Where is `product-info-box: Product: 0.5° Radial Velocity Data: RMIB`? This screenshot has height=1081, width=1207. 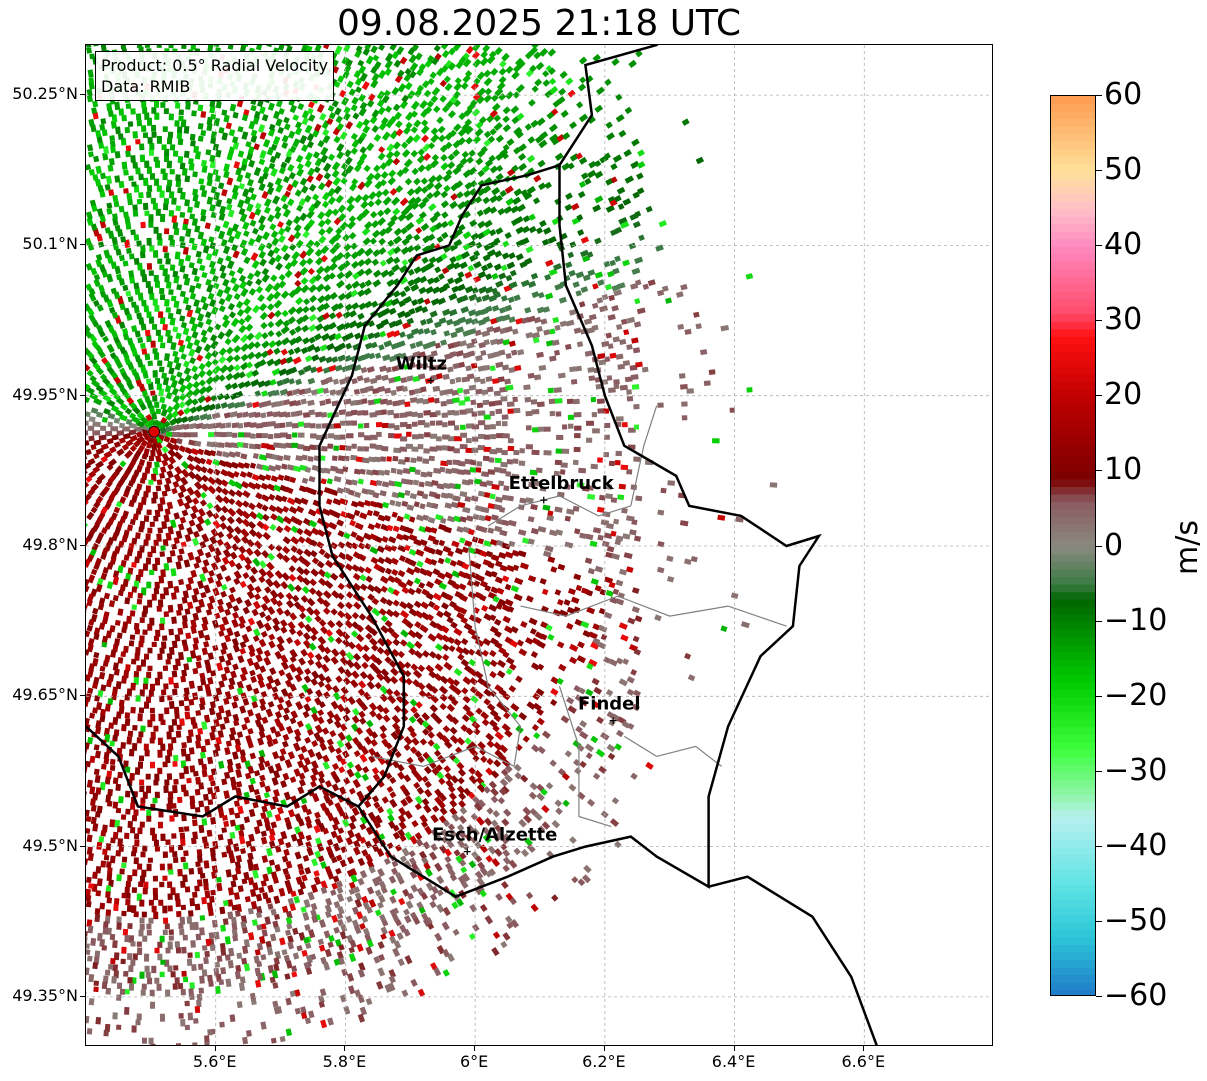 product-info-box: Product: 0.5° Radial Velocity Data: RMIB is located at coordinates (215, 76).